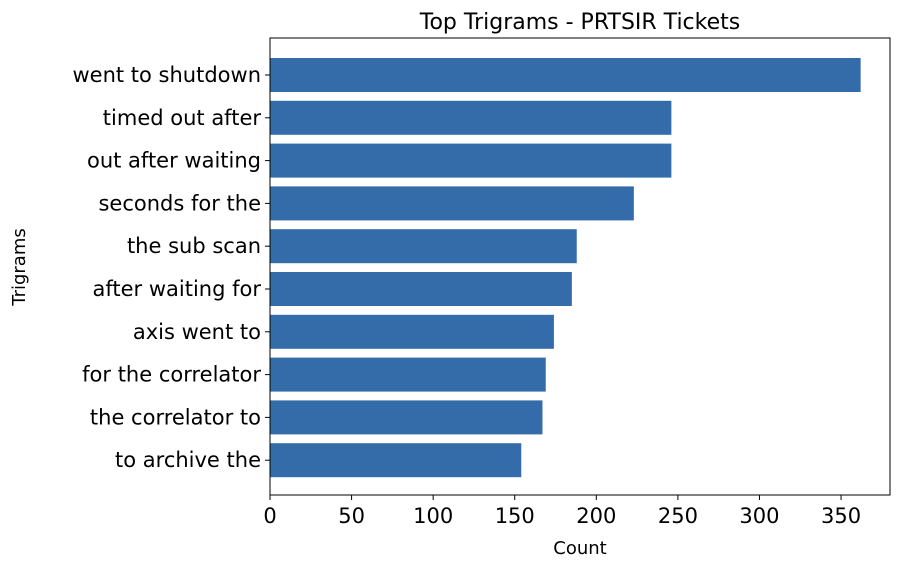  Describe the element at coordinates (269, 516) in the screenshot. I see `x-tick-label: 0` at that location.